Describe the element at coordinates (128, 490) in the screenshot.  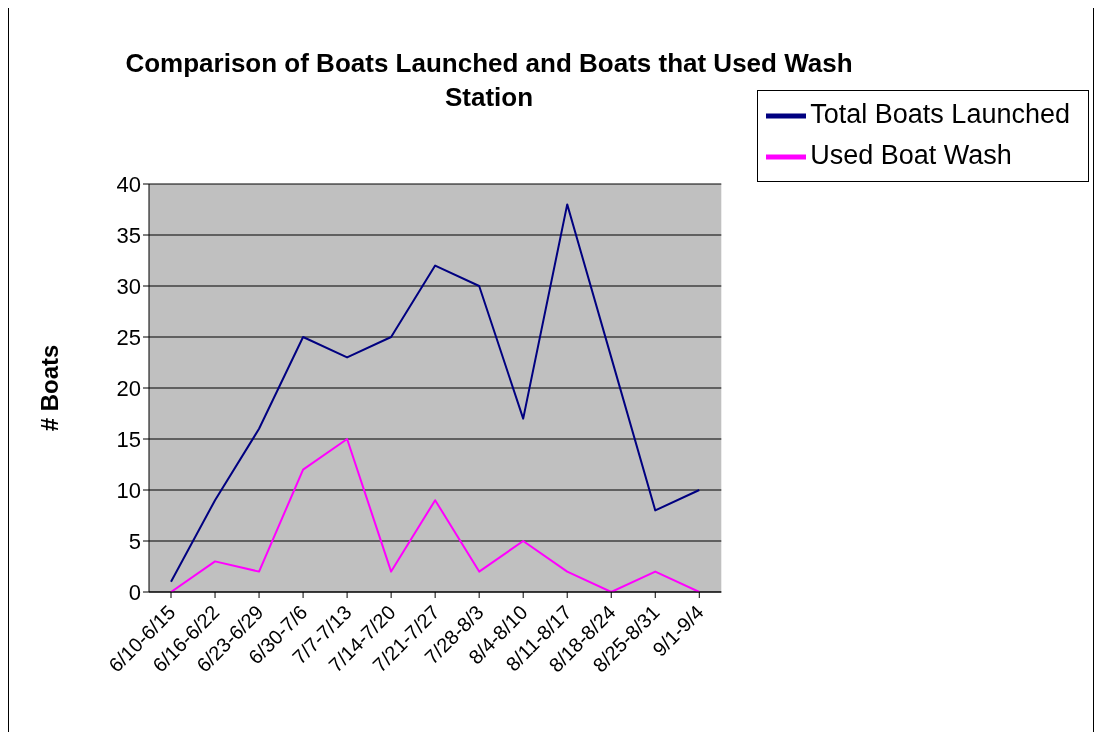
I see `y-tick-label: 10` at that location.